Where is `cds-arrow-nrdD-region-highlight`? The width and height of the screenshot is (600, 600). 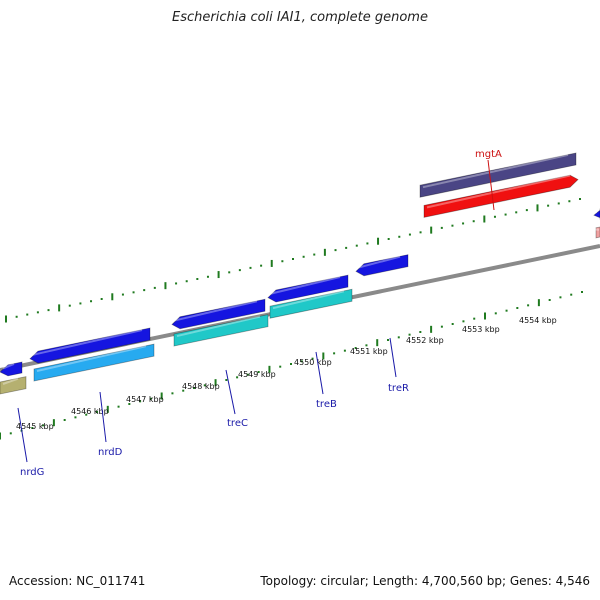 cds-arrow-nrdD-region-highlight is located at coordinates (87, 342).